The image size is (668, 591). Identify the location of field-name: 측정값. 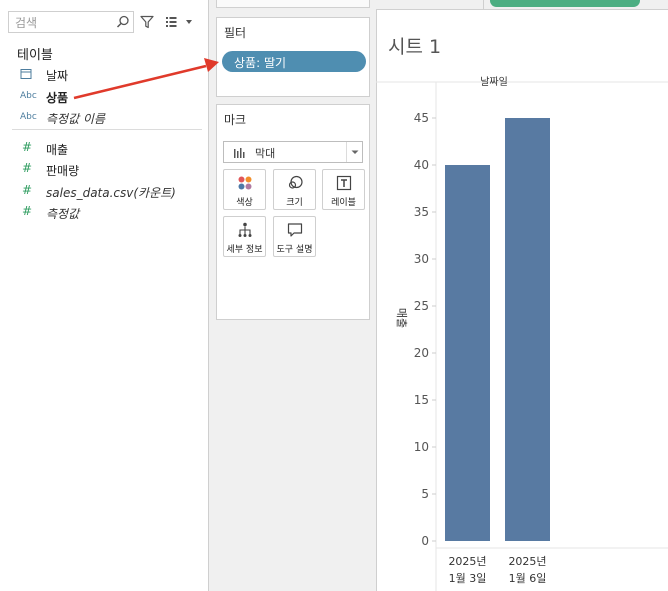
(63, 214).